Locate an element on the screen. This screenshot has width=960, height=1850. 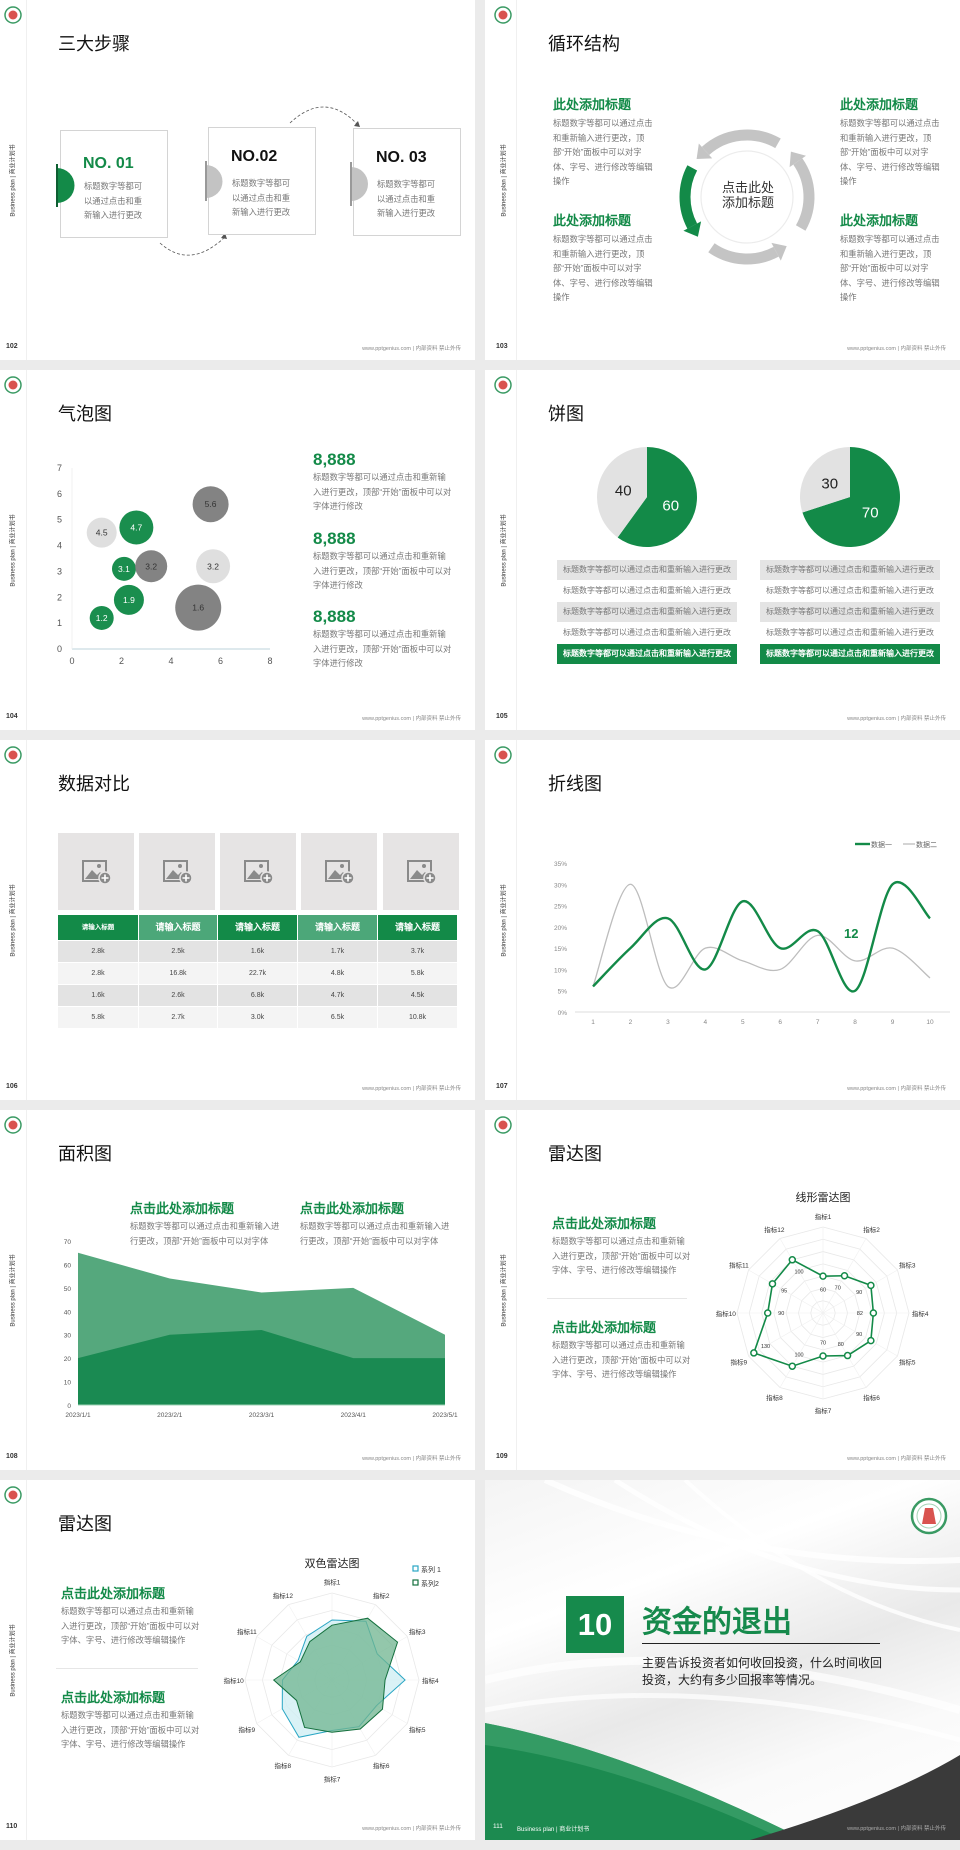
table-cell: 2.8k is located at coordinates (98, 951).